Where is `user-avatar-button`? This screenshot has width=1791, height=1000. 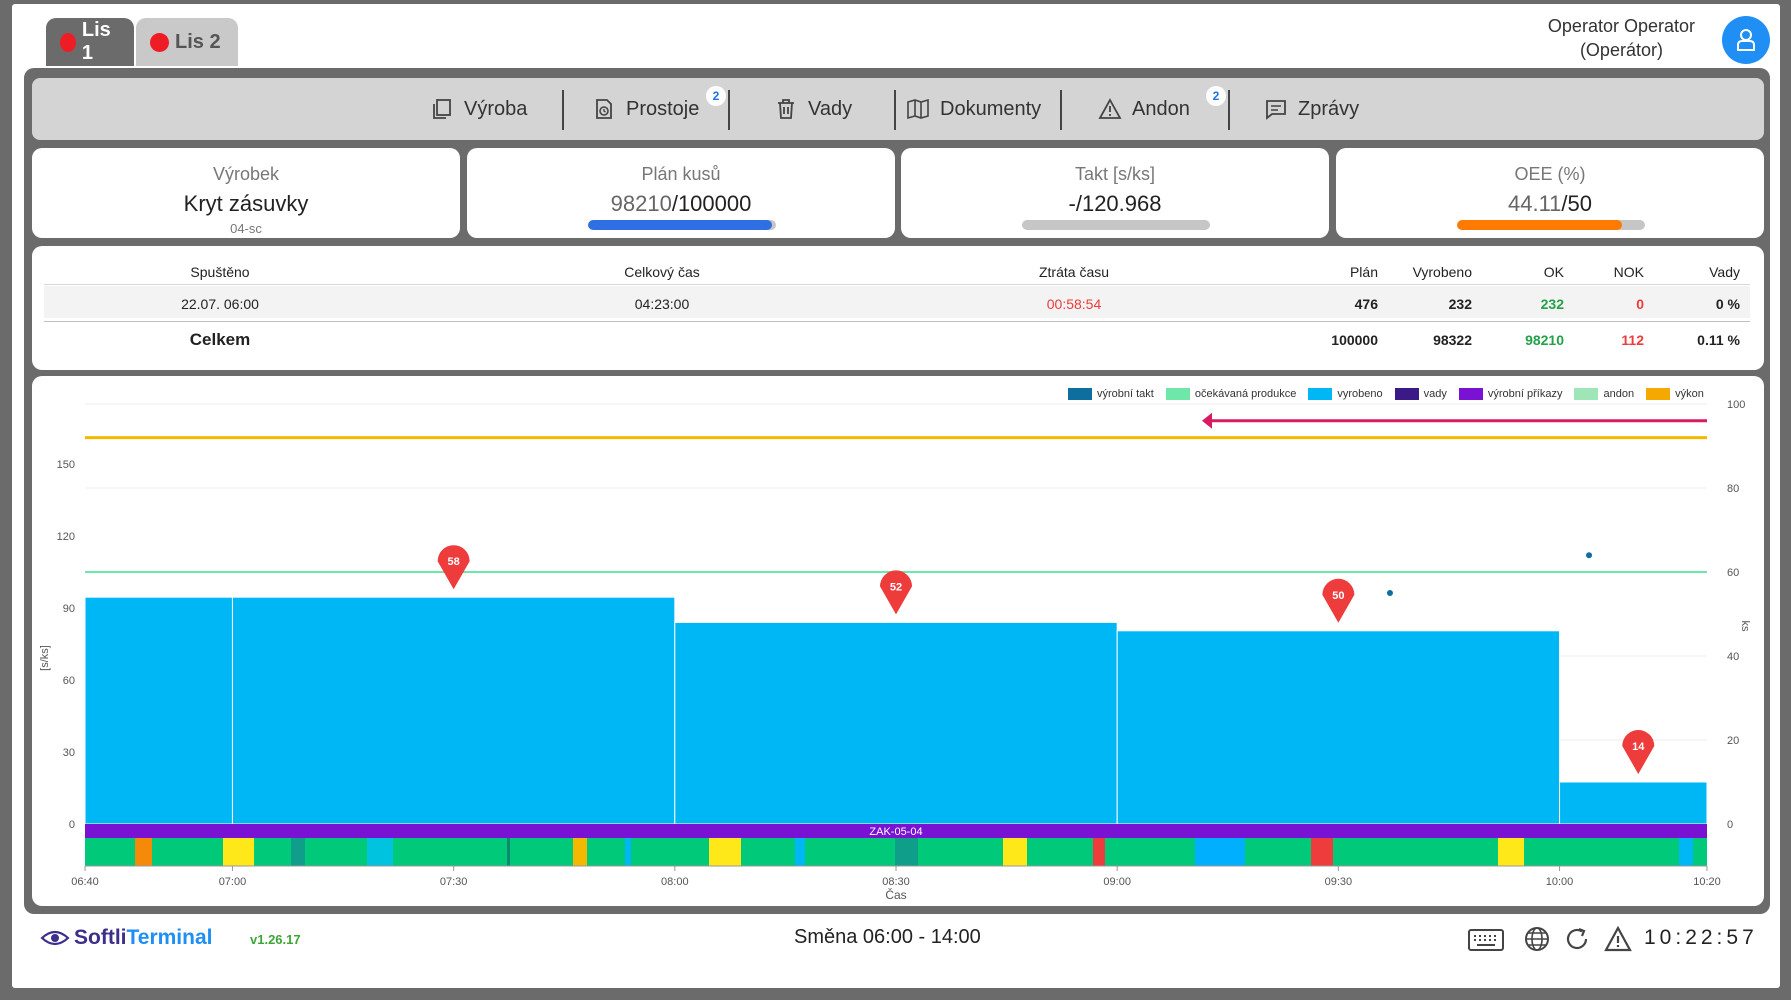
user-avatar-button is located at coordinates (1746, 40).